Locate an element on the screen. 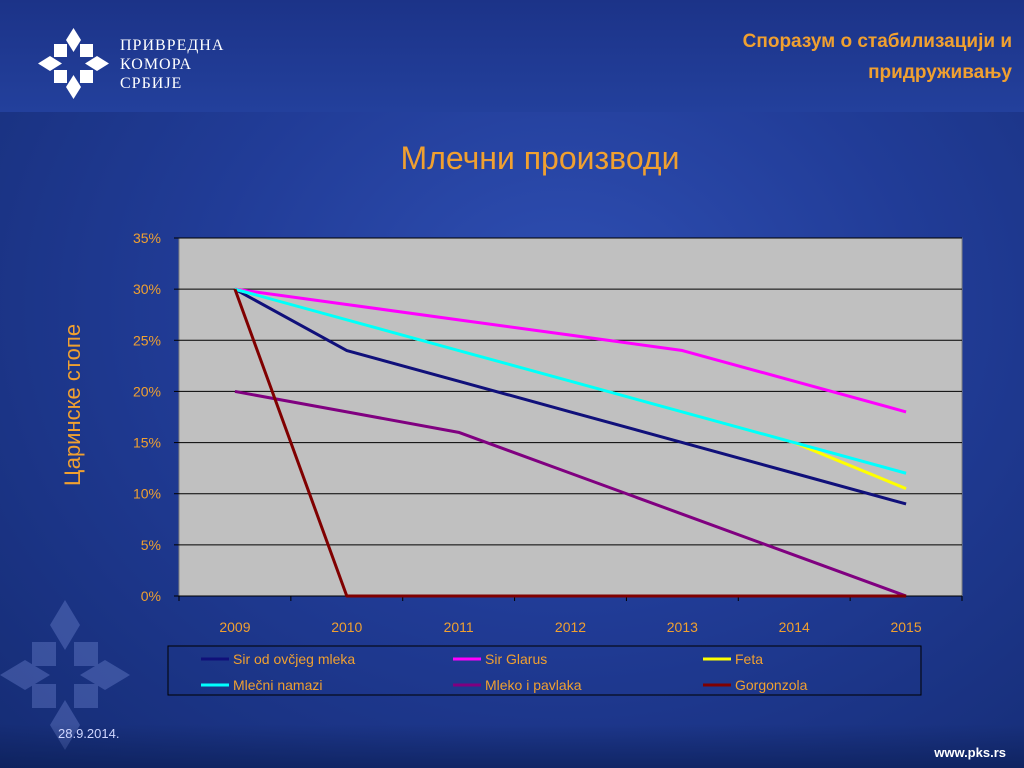  y-tick-label: 5% is located at coordinates (151, 545).